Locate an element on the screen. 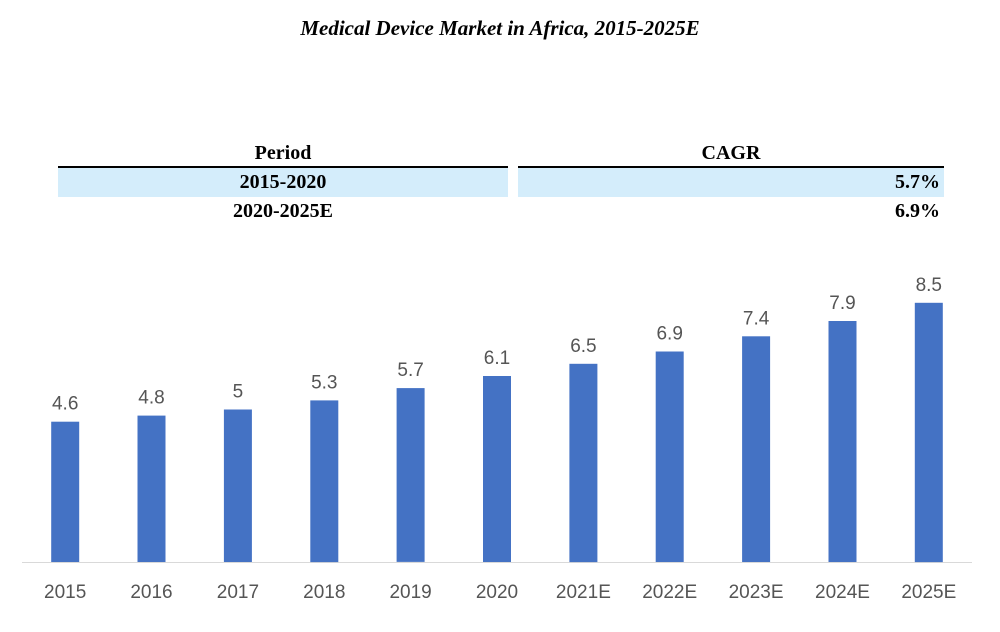  bar-2024e is located at coordinates (842, 441).